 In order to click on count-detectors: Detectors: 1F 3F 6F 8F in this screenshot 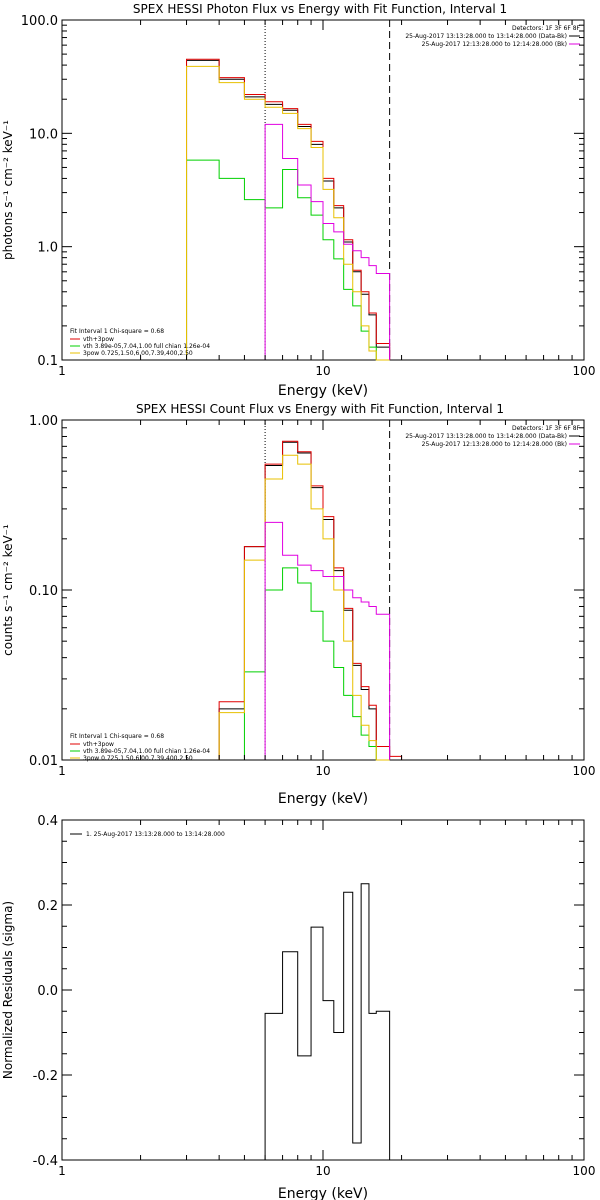, I will do `click(546, 428)`.